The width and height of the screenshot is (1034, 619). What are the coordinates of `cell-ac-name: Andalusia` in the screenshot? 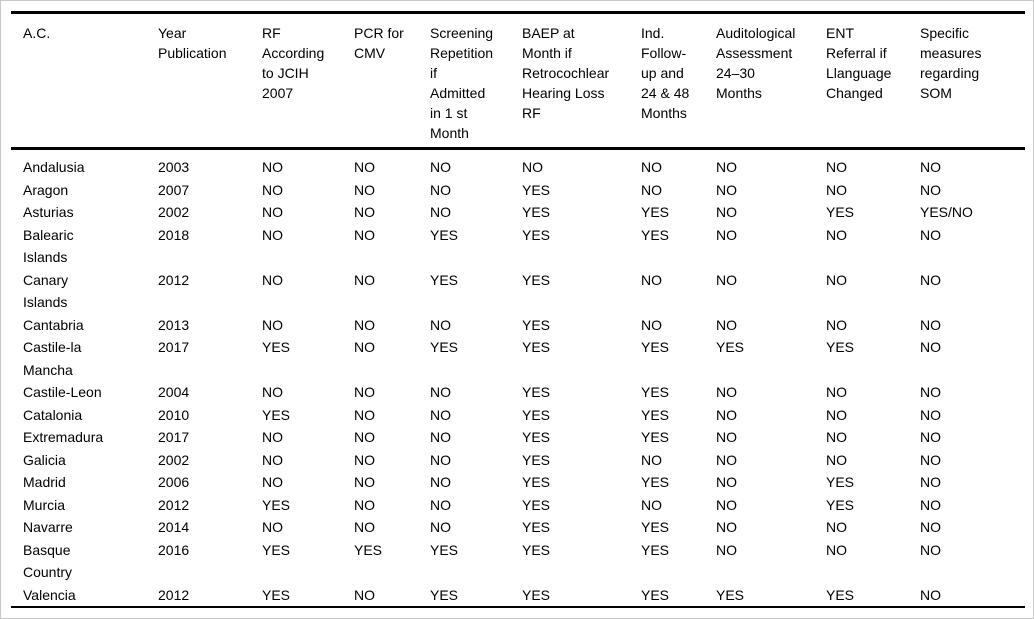 It's located at (54, 167).